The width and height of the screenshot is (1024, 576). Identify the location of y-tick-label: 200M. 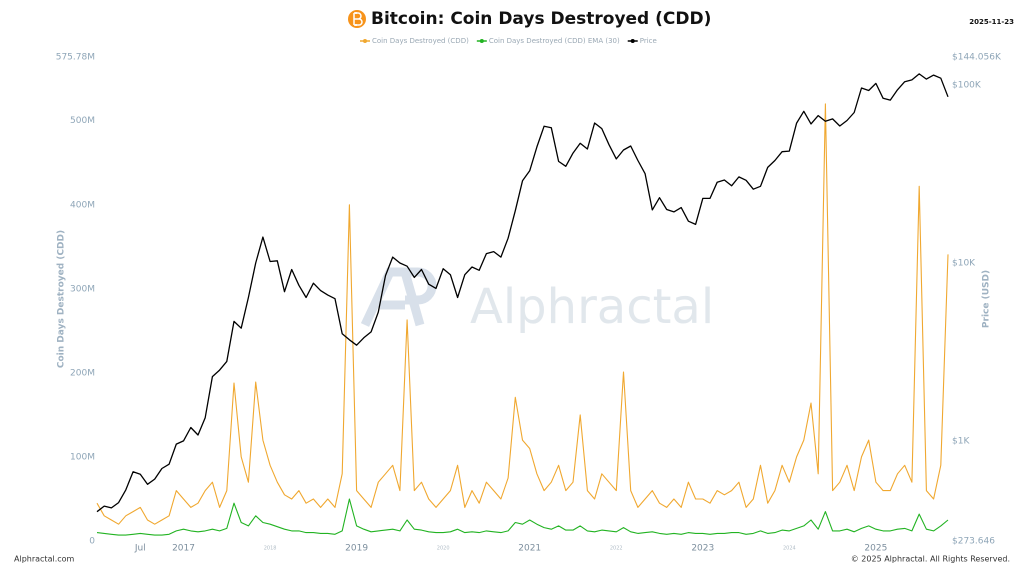
(82, 373).